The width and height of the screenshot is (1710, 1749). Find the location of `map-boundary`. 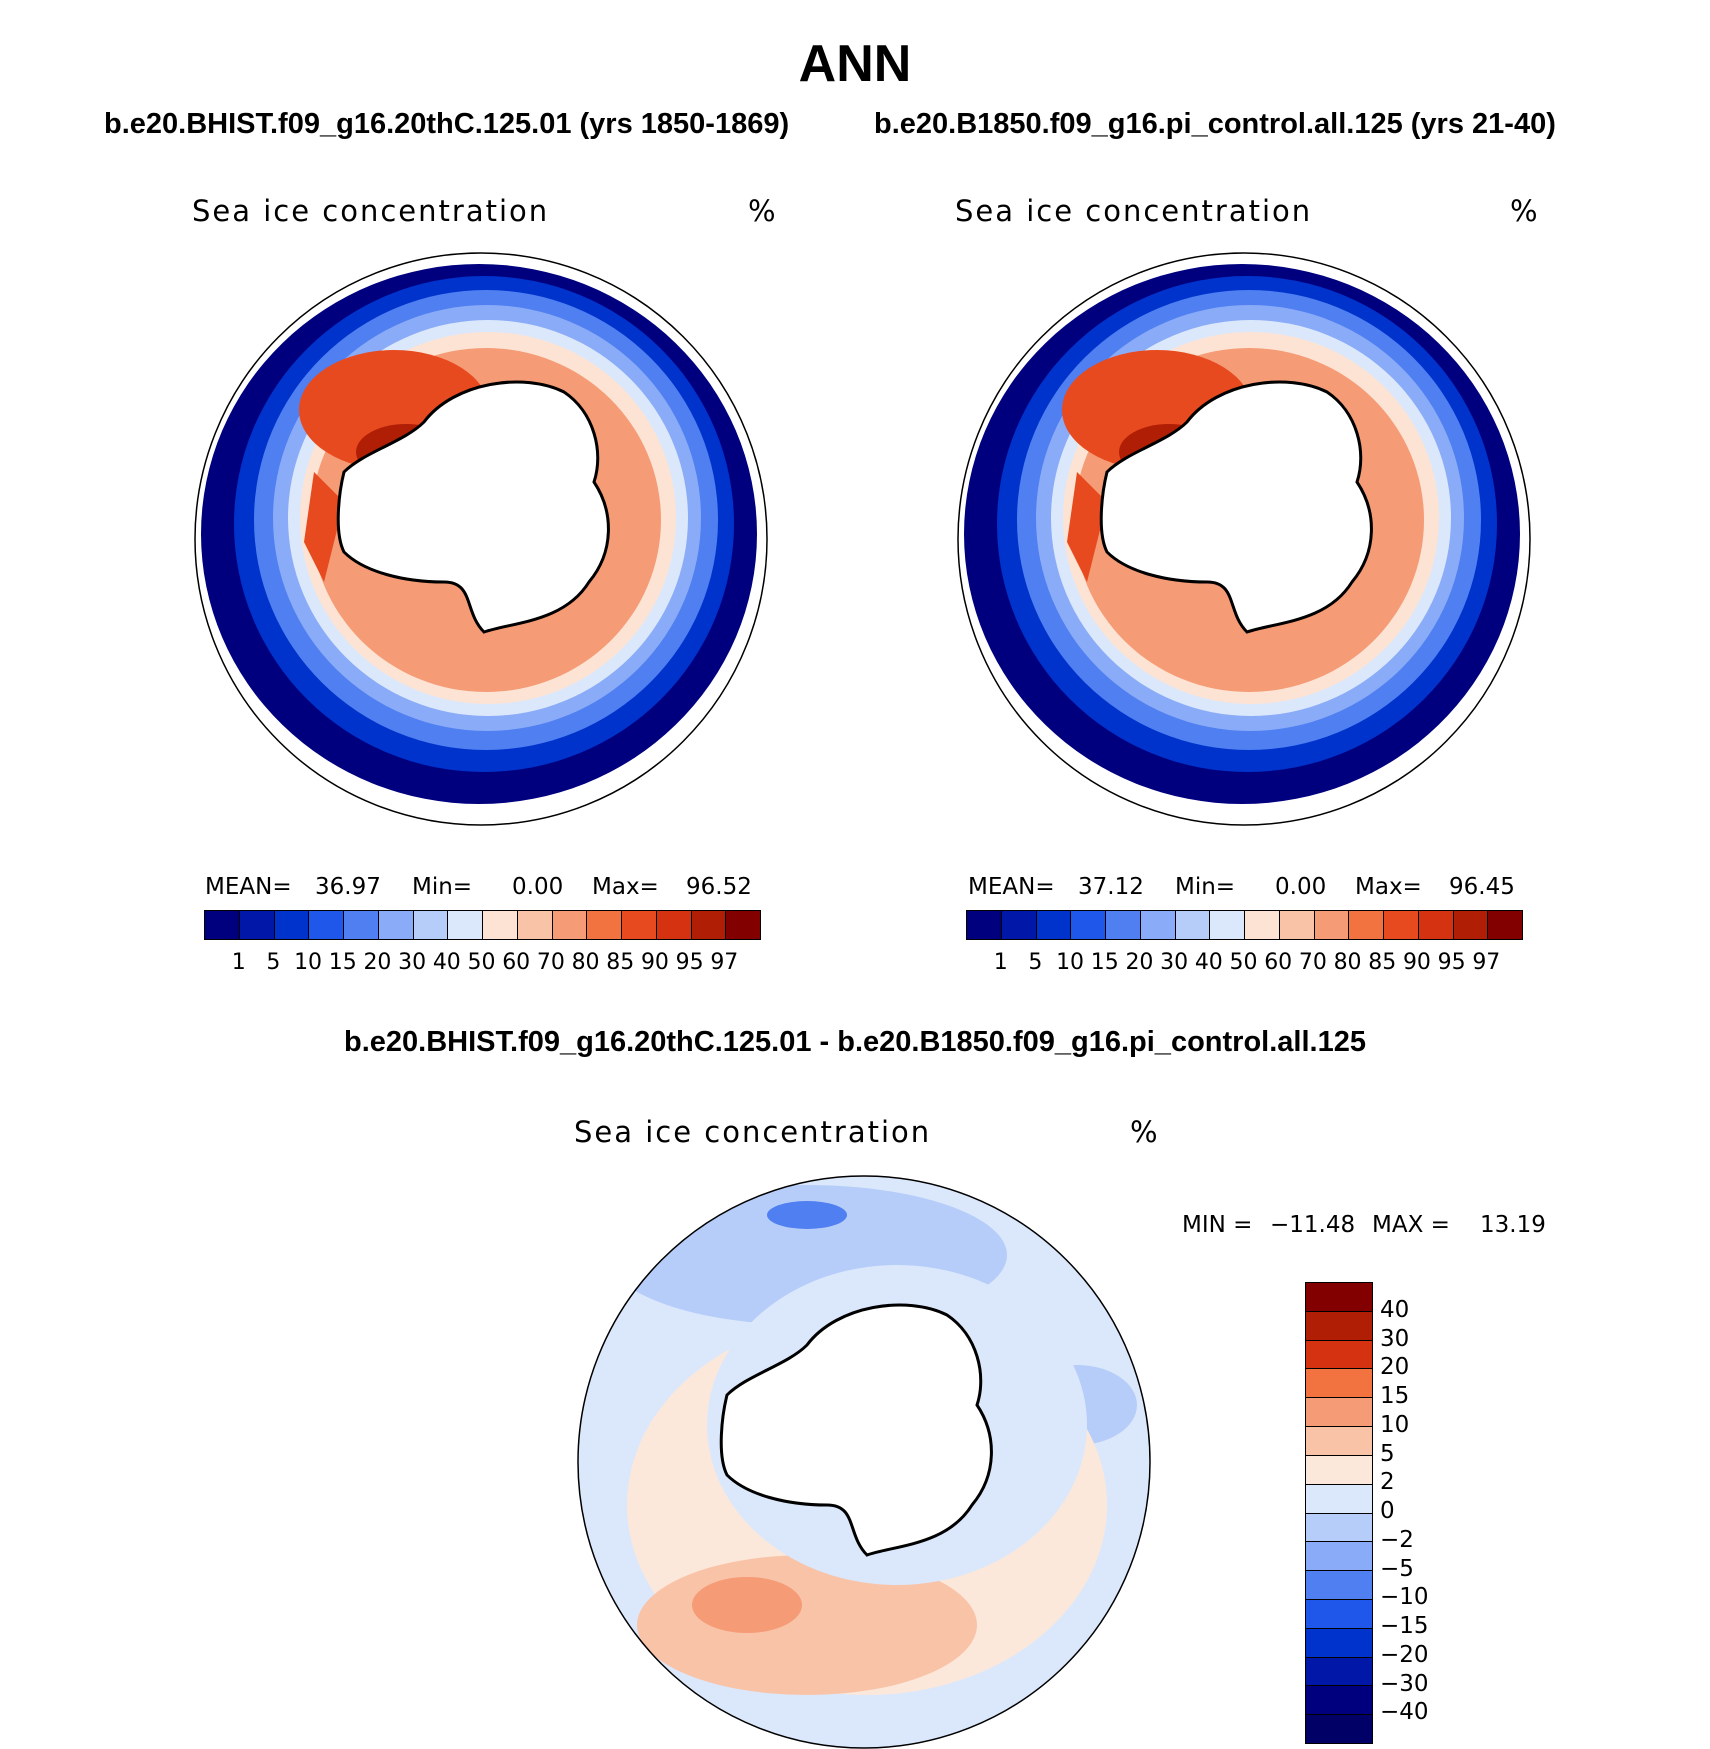

map-boundary is located at coordinates (481, 539).